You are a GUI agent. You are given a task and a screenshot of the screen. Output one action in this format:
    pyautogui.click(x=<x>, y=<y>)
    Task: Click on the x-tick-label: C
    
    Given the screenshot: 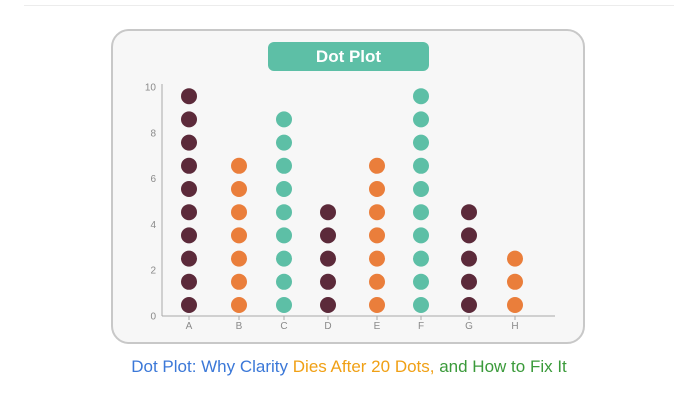 What is the action you would take?
    pyautogui.click(x=283, y=326)
    